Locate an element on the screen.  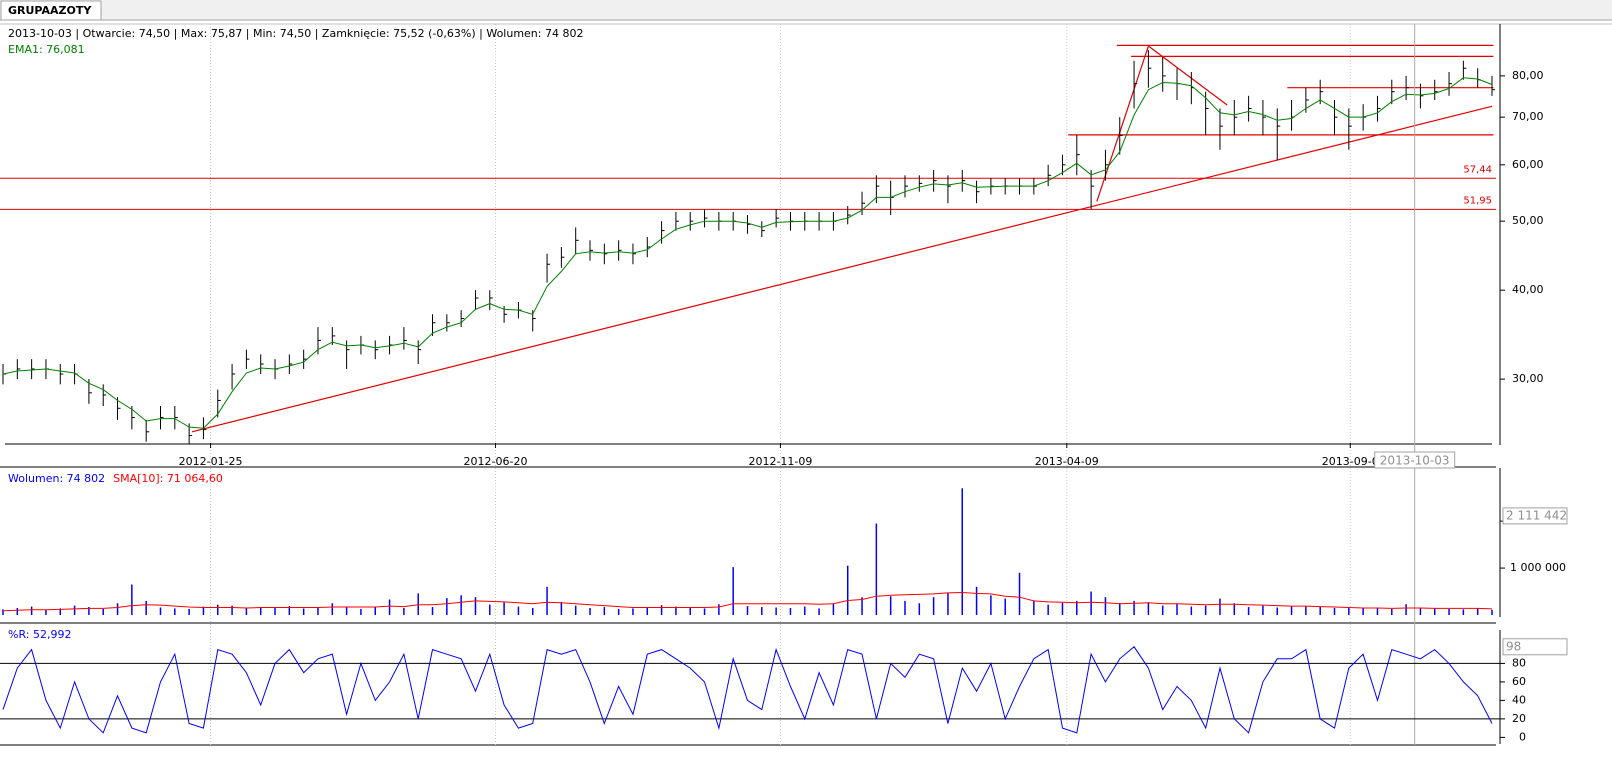
tab is located at coordinates (51, 10).